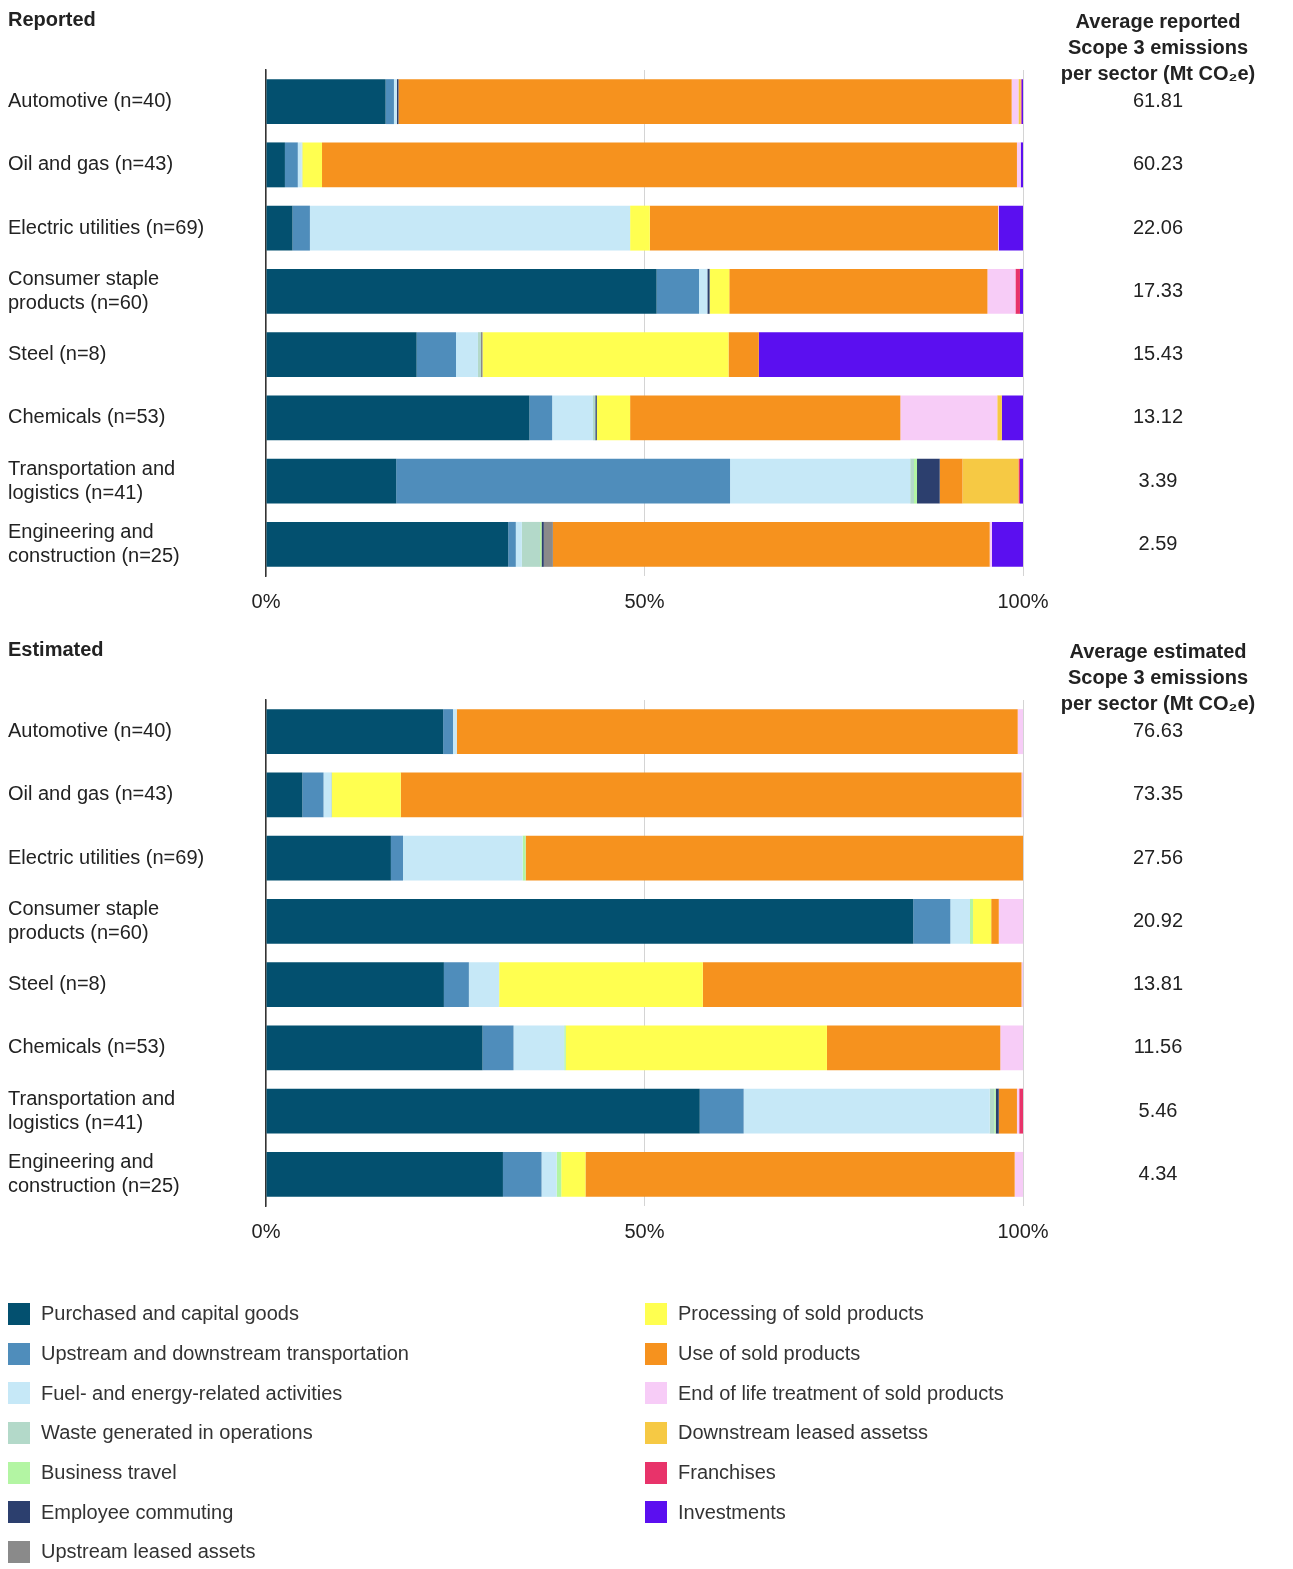  I want to click on text: Average reported Scope 3 emissions per sector (Mt CO₂e), so click(1158, 47).